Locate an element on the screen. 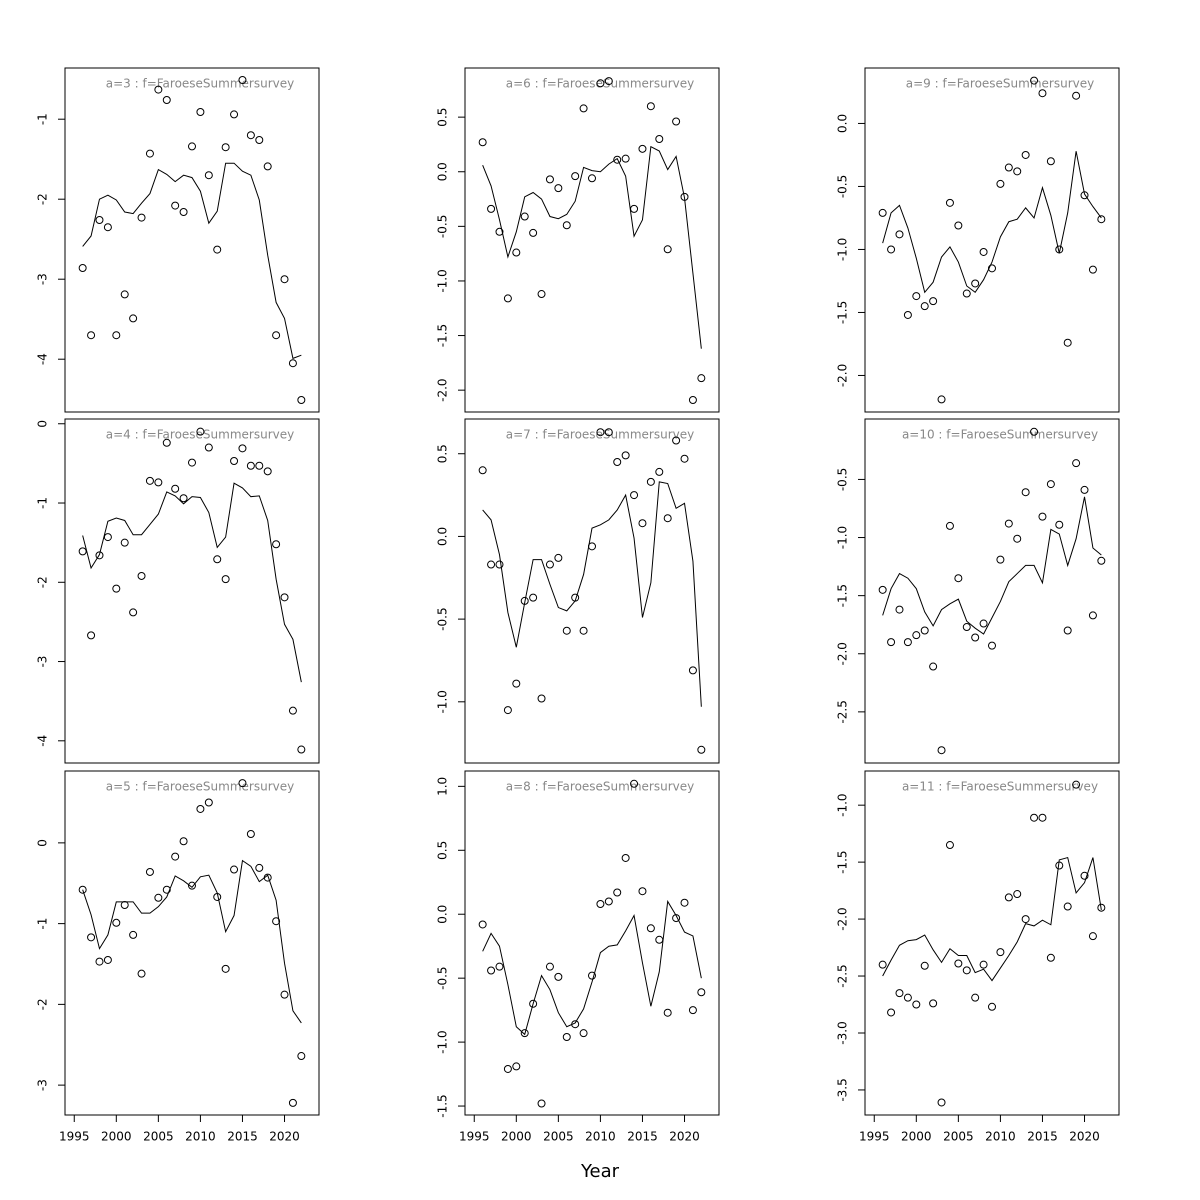 This screenshot has height=1200, width=1200. x-axis-label: Year is located at coordinates (600, 1171).